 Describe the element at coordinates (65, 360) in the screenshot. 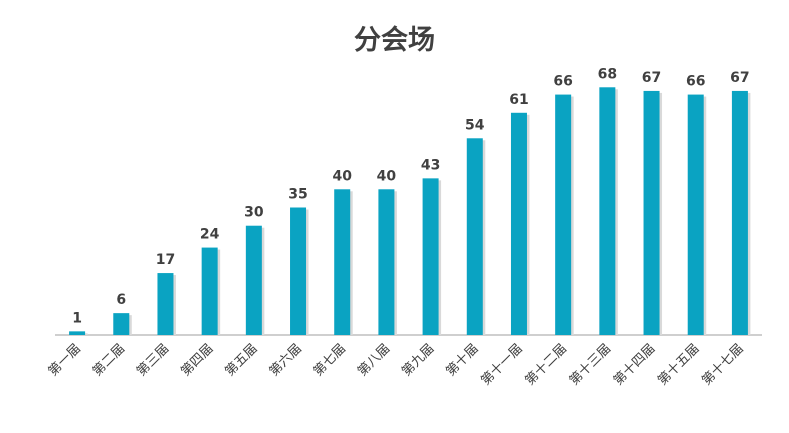

I see `x-tick-label-1: 第一届` at that location.